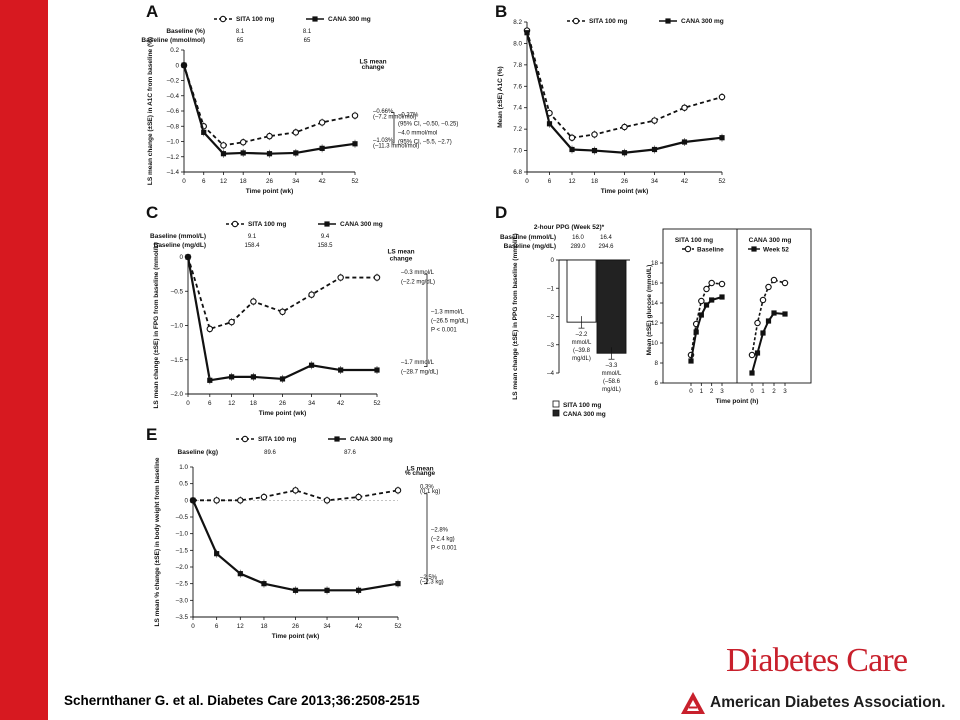 Image resolution: width=960 pixels, height=720 pixels. I want to click on bar-value-label: (–39.8, so click(582, 351).